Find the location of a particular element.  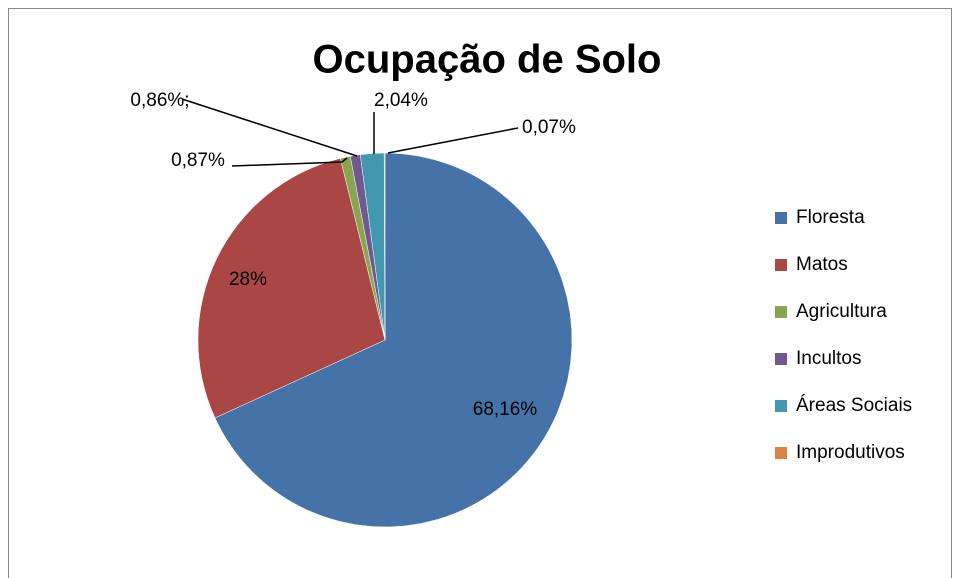

legend-label: Improdutivos is located at coordinates (850, 452).